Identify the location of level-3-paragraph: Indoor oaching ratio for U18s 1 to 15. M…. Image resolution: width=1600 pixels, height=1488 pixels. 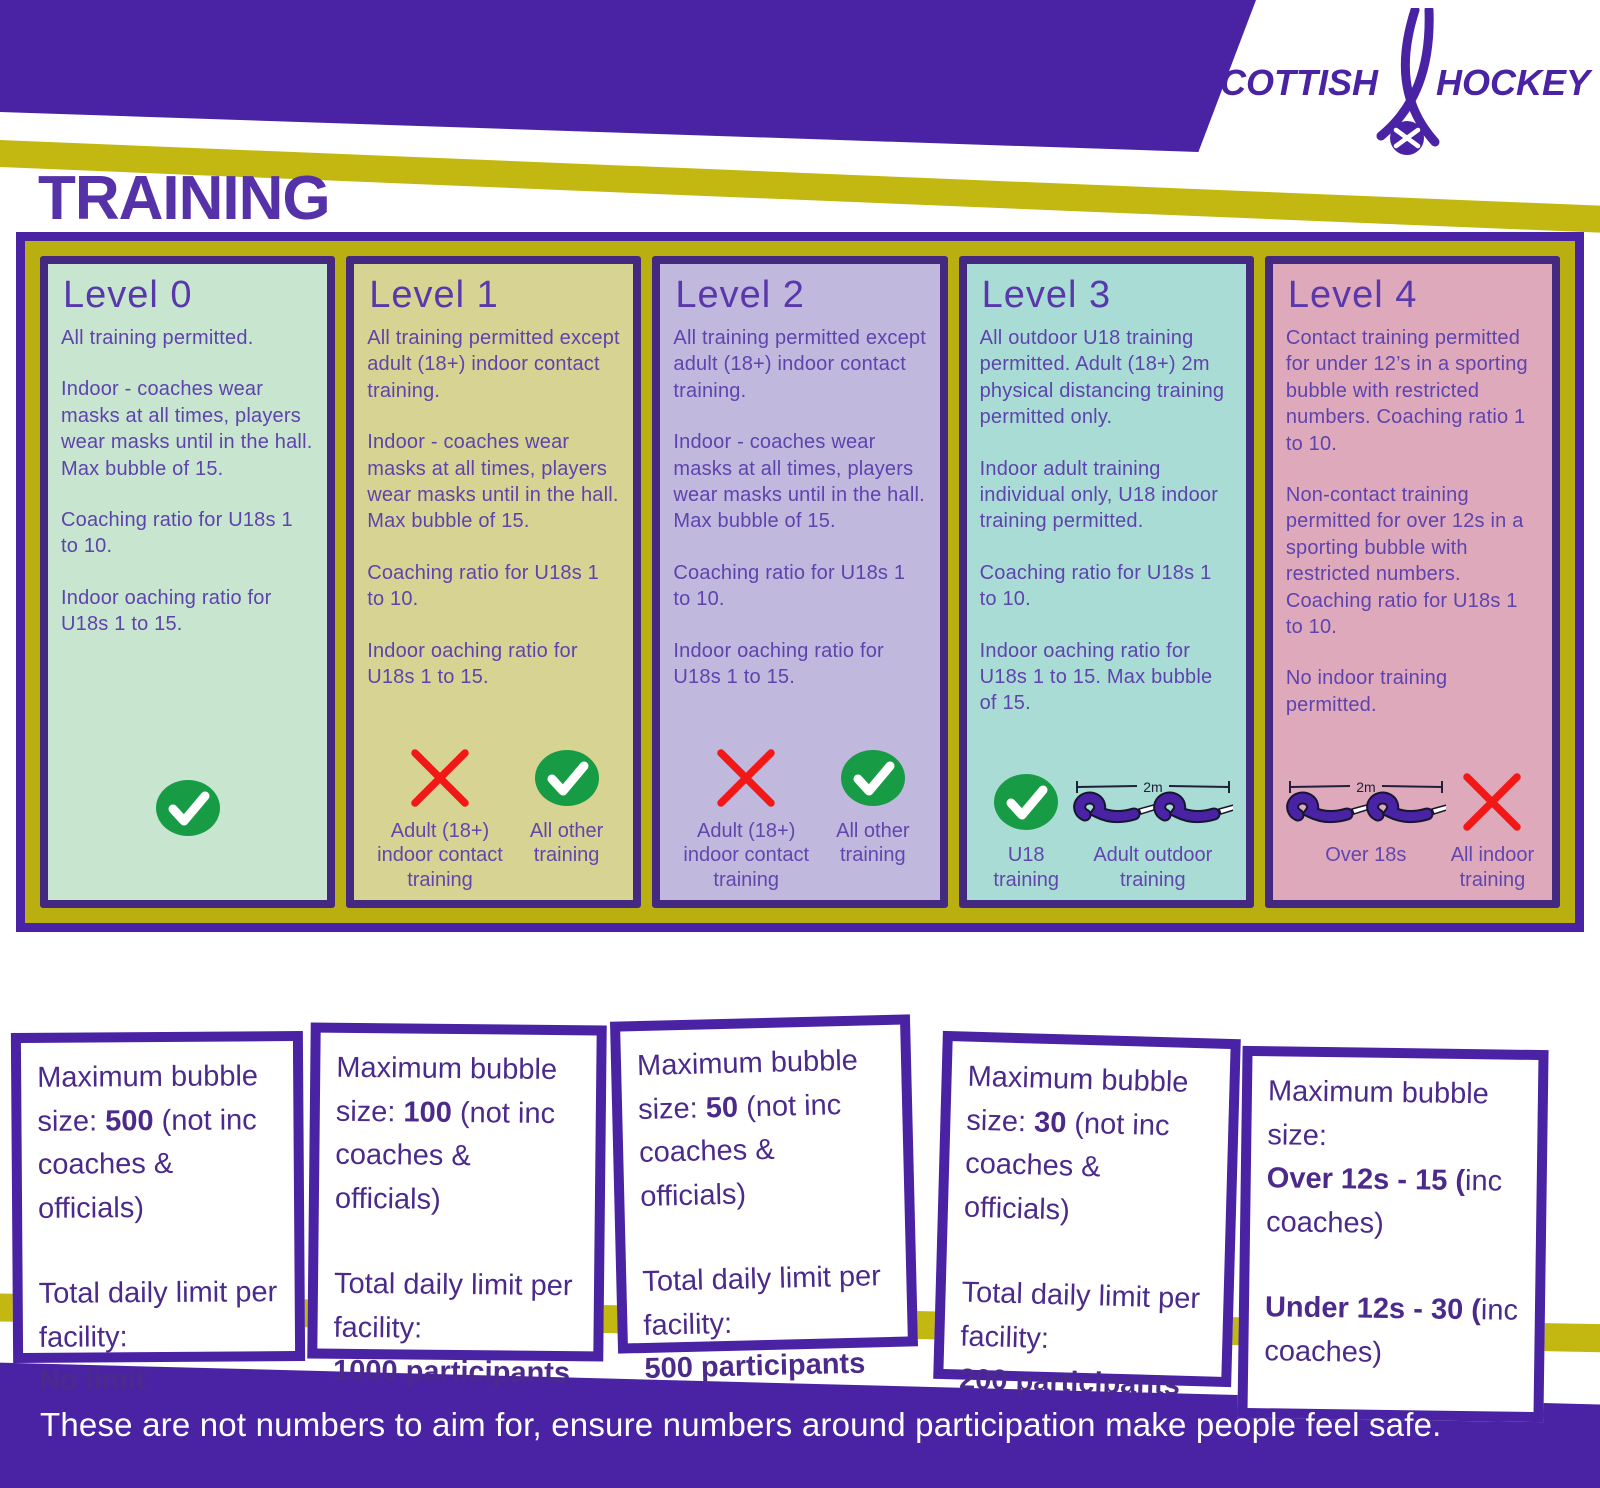
(1096, 677).